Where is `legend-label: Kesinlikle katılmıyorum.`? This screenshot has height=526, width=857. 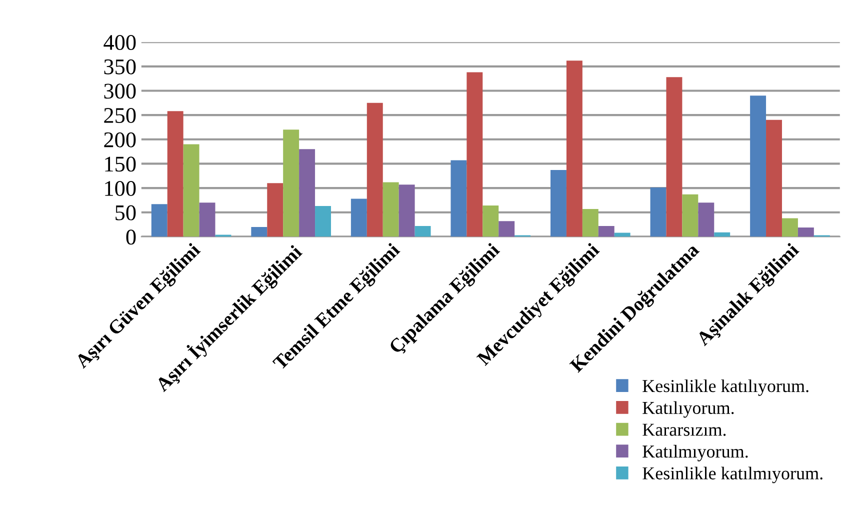
legend-label: Kesinlikle katılmıyorum. is located at coordinates (732, 475).